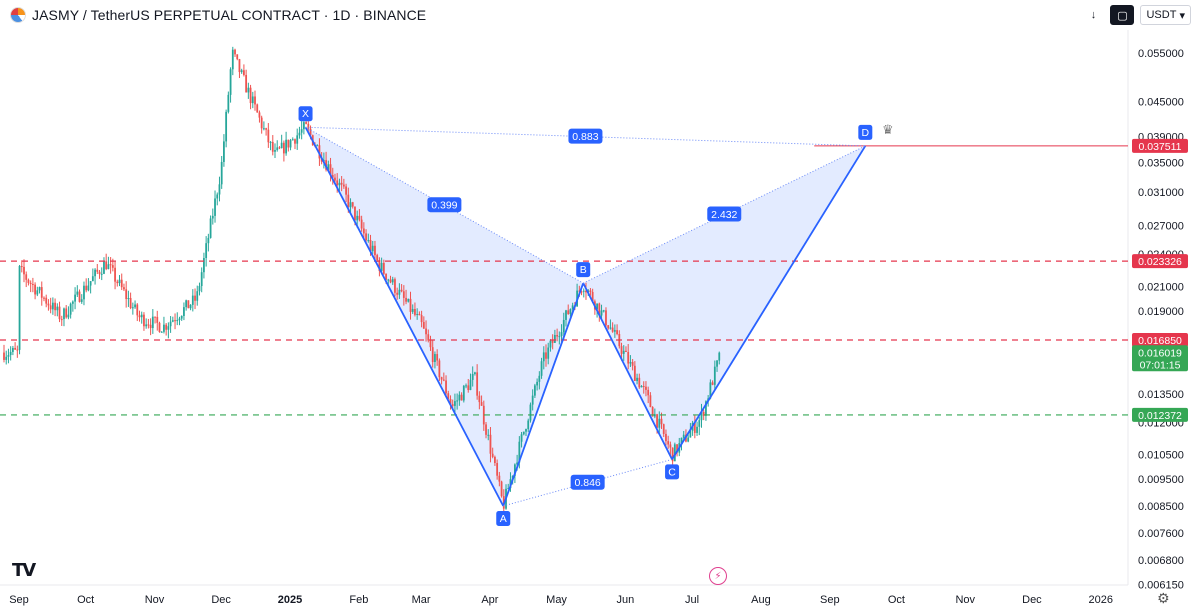 The image size is (1199, 611). What do you see at coordinates (1161, 534) in the screenshot?
I see `y-tick-label: 0.007600` at bounding box center [1161, 534].